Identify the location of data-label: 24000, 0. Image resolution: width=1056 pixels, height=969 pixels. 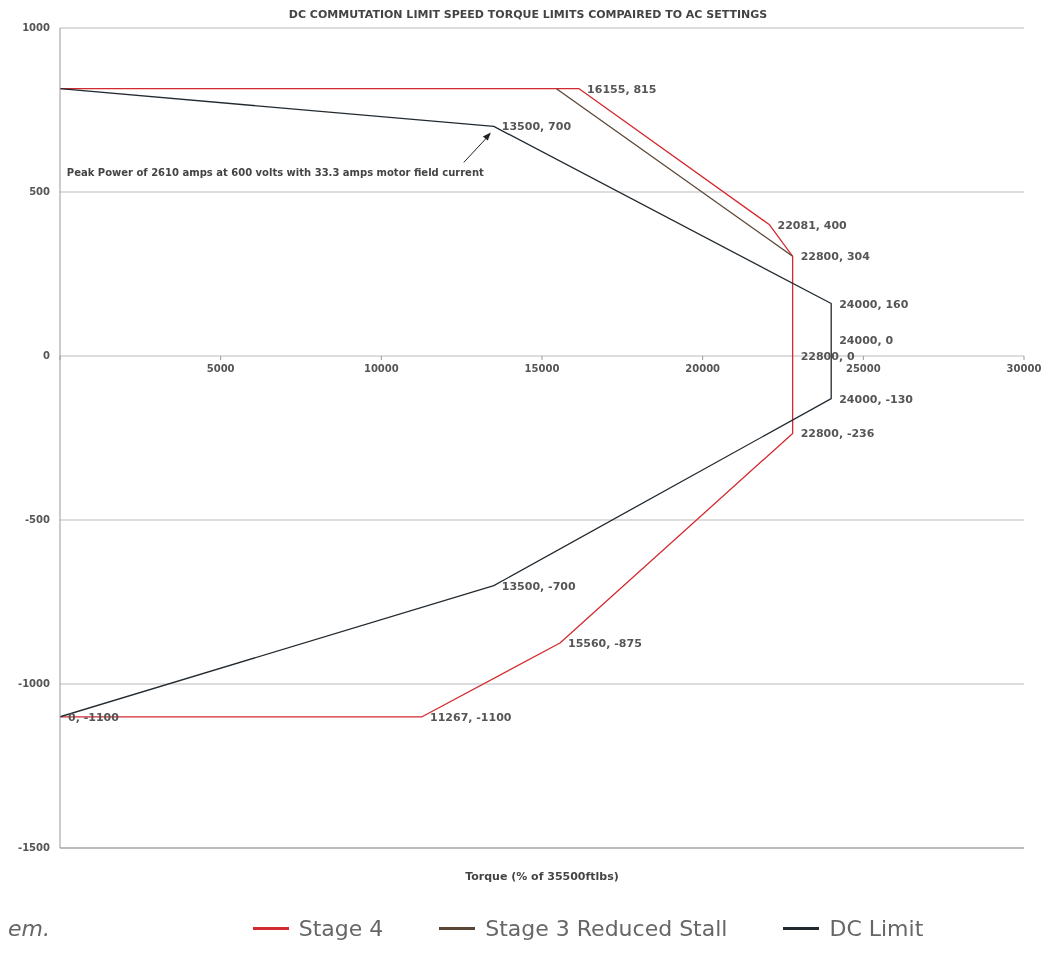
(866, 340).